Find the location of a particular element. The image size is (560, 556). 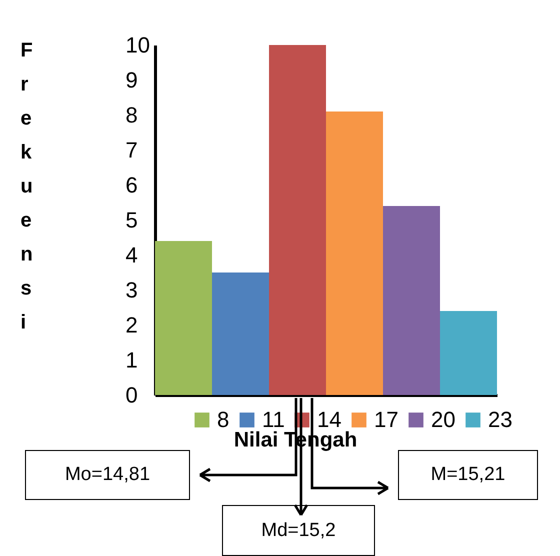

y-tick-label: 4 is located at coordinates (132, 255).